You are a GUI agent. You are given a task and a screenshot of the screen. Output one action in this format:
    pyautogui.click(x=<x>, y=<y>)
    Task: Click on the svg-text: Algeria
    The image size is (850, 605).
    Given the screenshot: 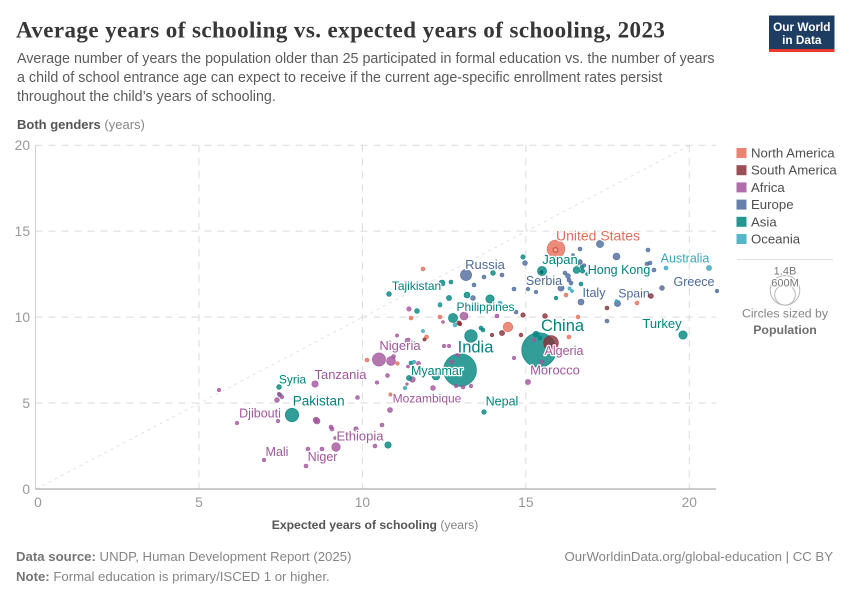 What is the action you would take?
    pyautogui.click(x=564, y=351)
    